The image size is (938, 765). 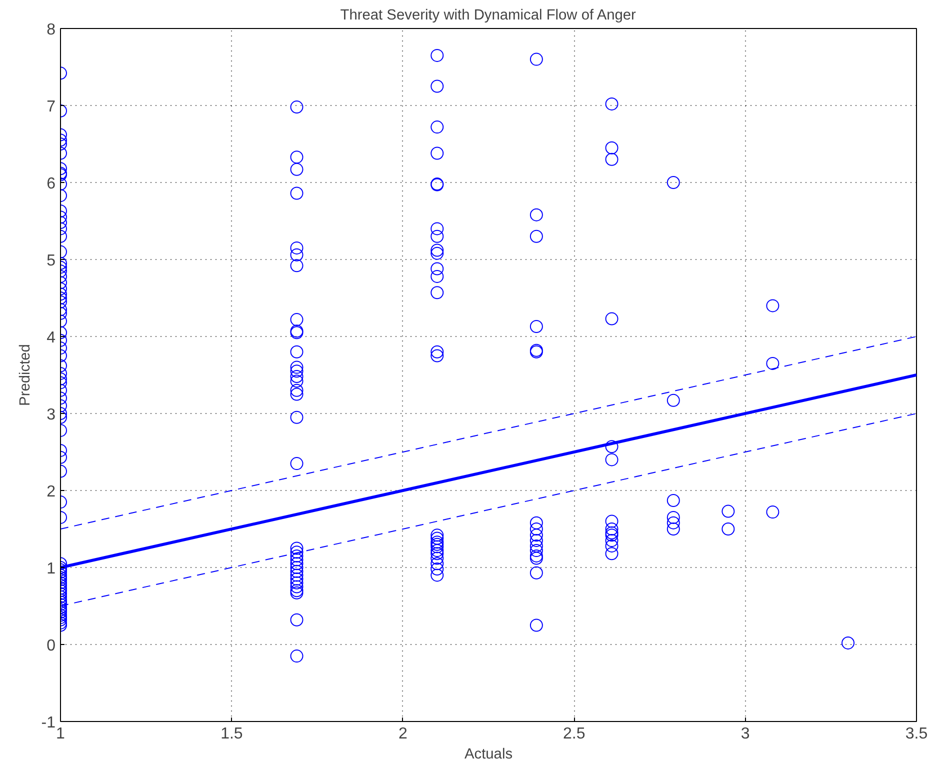 What do you see at coordinates (25, 375) in the screenshot?
I see `y-axis-title: Predicted` at bounding box center [25, 375].